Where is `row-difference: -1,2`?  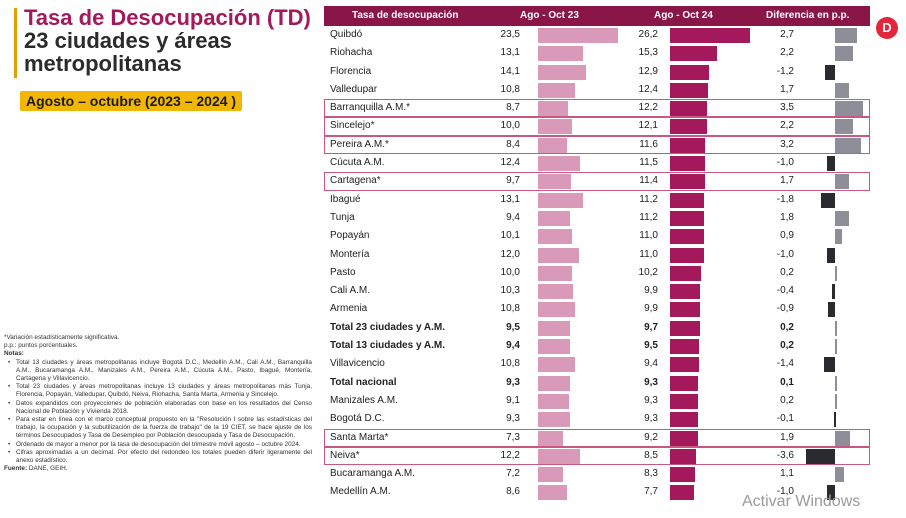
row-difference: -1,2 is located at coordinates (785, 71).